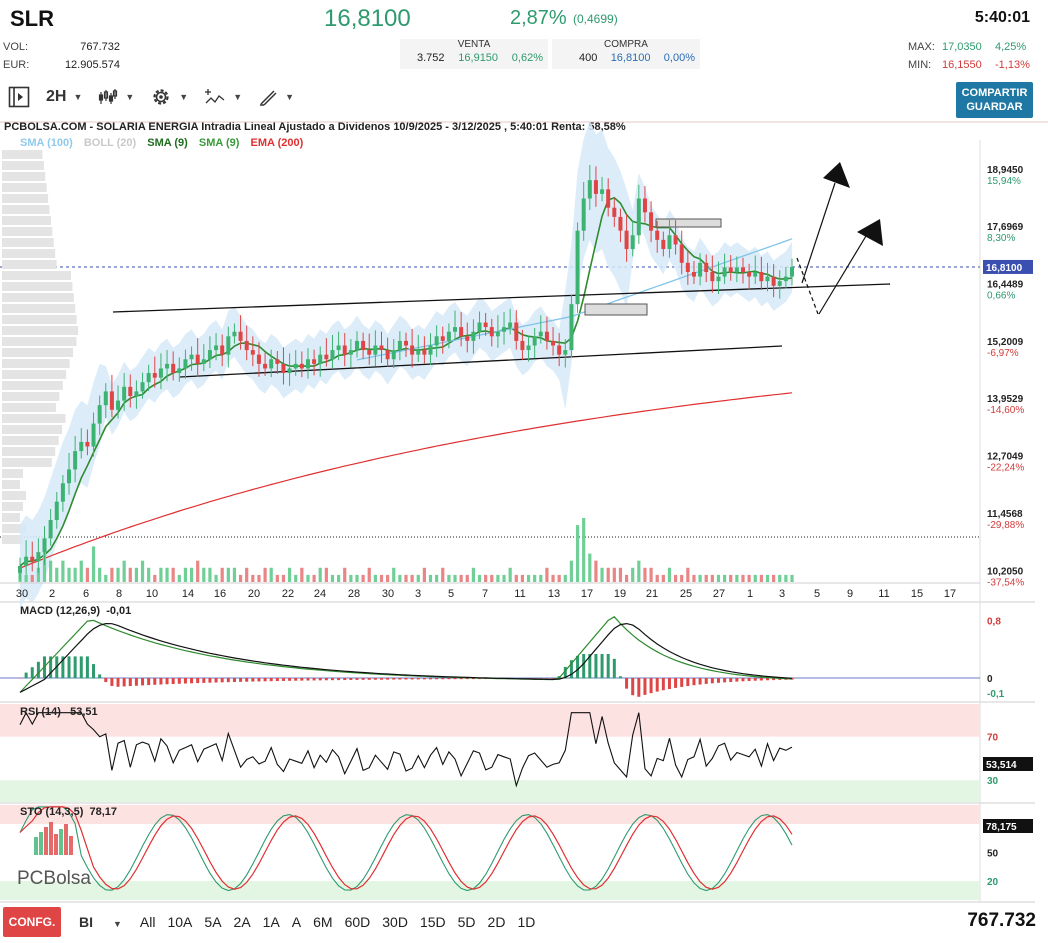  Describe the element at coordinates (116, 97) in the screenshot. I see `chart-type-selector: ▼` at that location.